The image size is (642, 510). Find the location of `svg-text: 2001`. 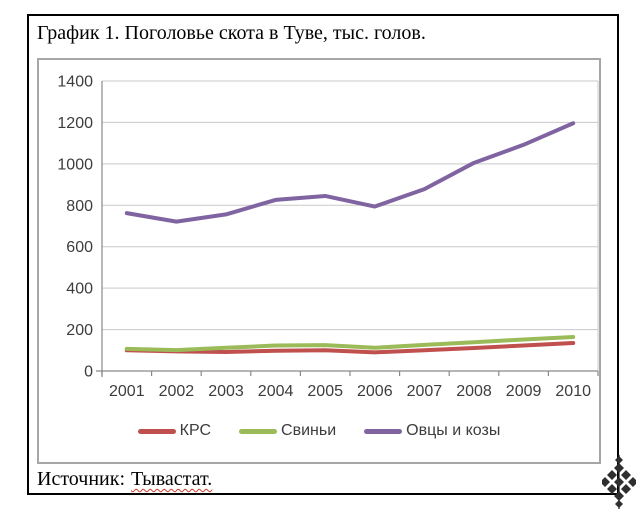

svg-text: 2001 is located at coordinates (127, 391).